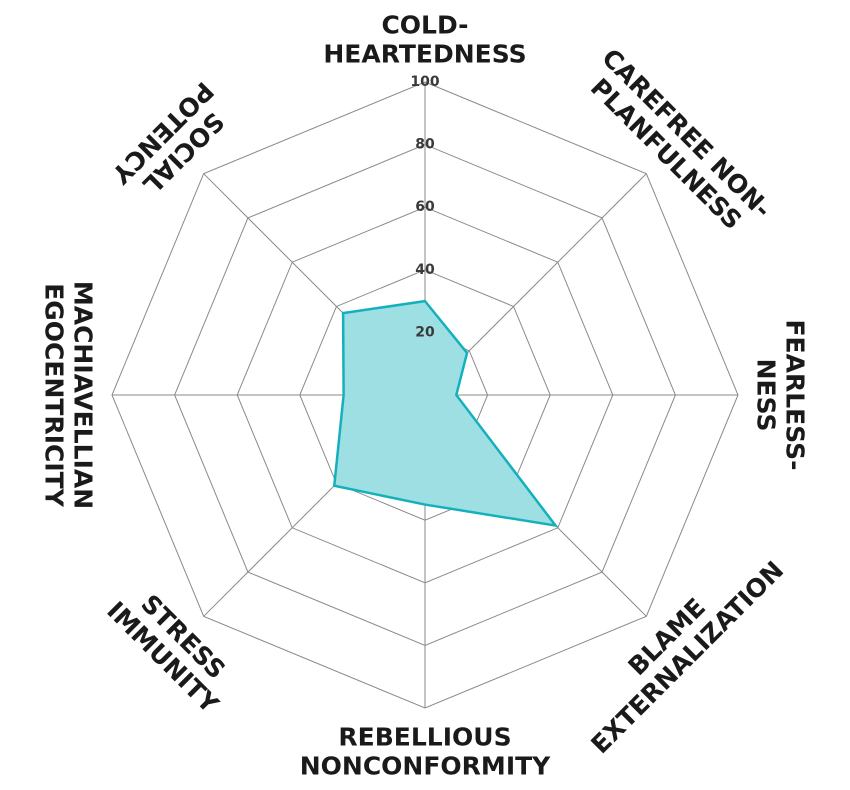 The image size is (850, 790). I want to click on tick-label-60: 60, so click(425, 207).